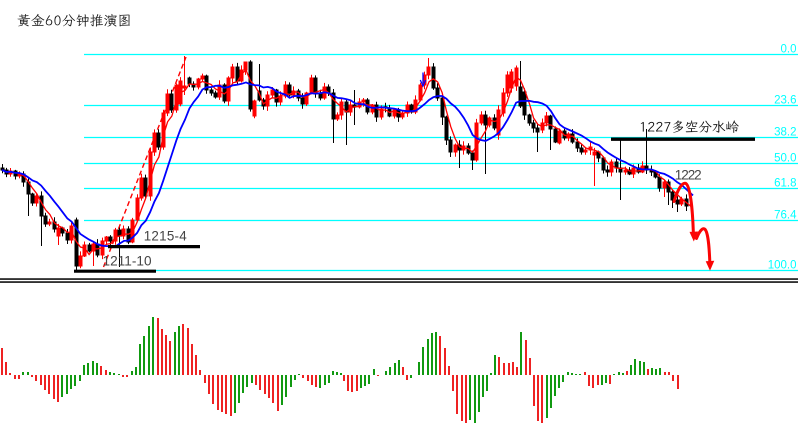 This screenshot has height=423, width=798. I want to click on svg-text: 38.2, so click(785, 132).